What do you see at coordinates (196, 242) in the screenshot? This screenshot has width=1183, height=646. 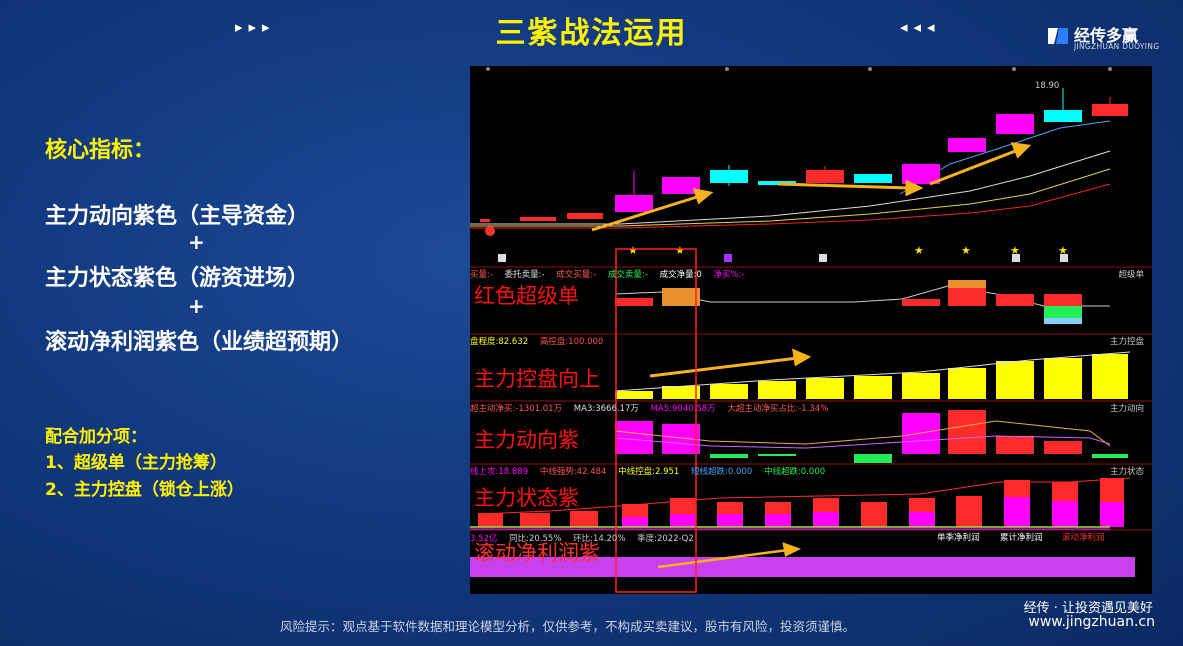 I see `plus-1: +` at bounding box center [196, 242].